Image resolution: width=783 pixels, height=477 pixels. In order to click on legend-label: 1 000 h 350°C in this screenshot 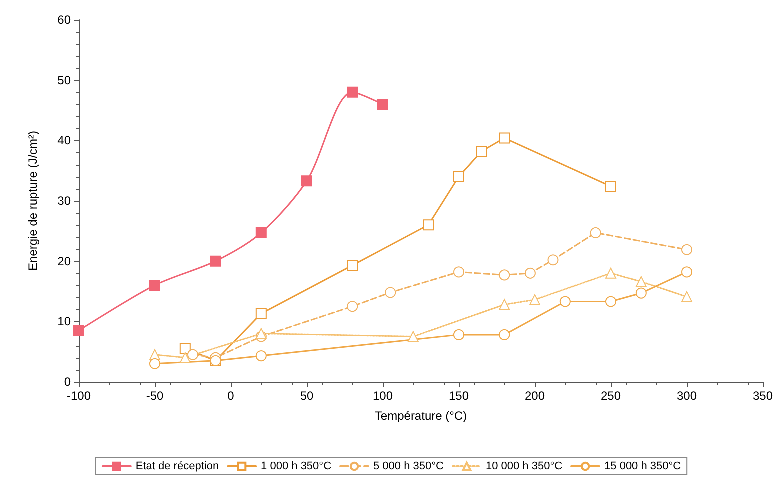, I will do `click(296, 466)`.